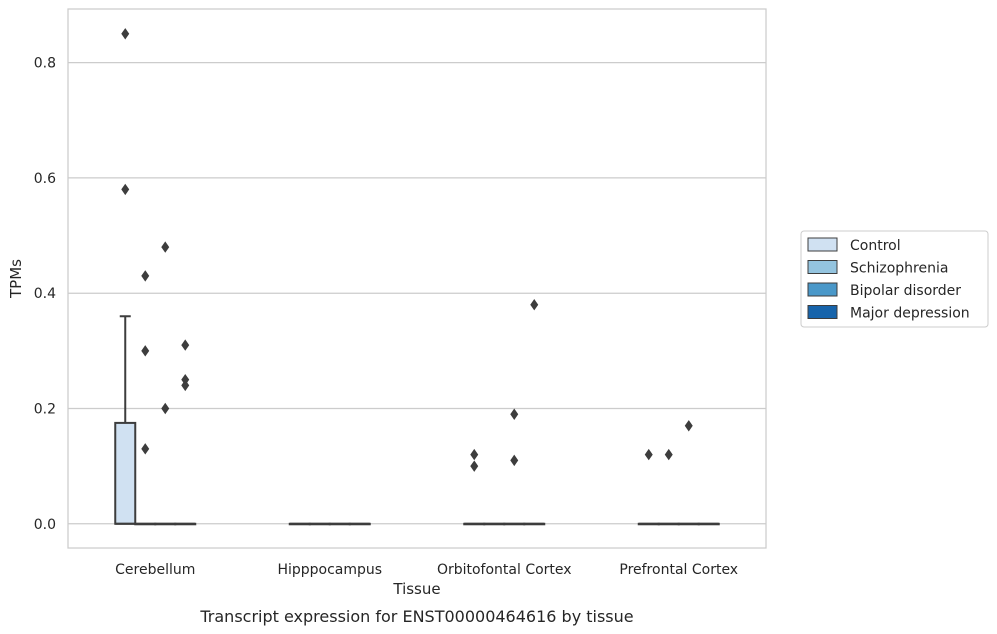  Describe the element at coordinates (155, 570) in the screenshot. I see `x-tick-label: Cerebellum` at that location.